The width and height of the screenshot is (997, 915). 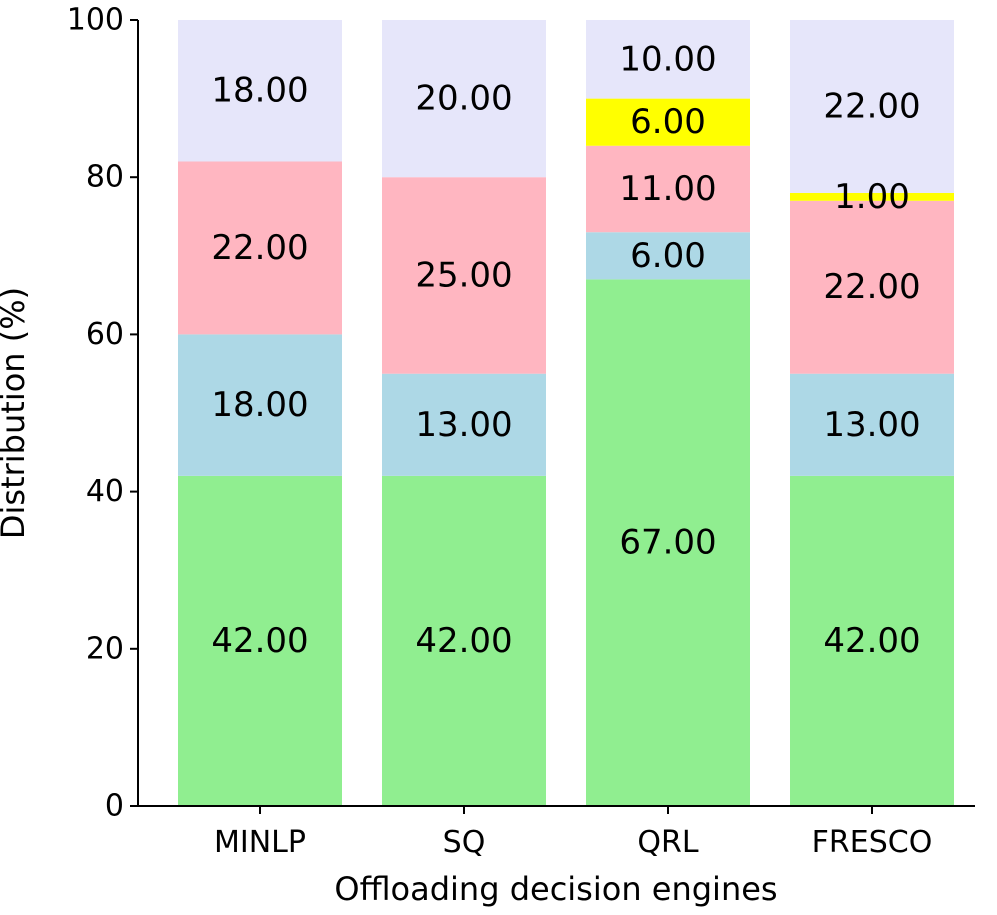 I want to click on data-label-qrl-0: 67.00, so click(x=667, y=543).